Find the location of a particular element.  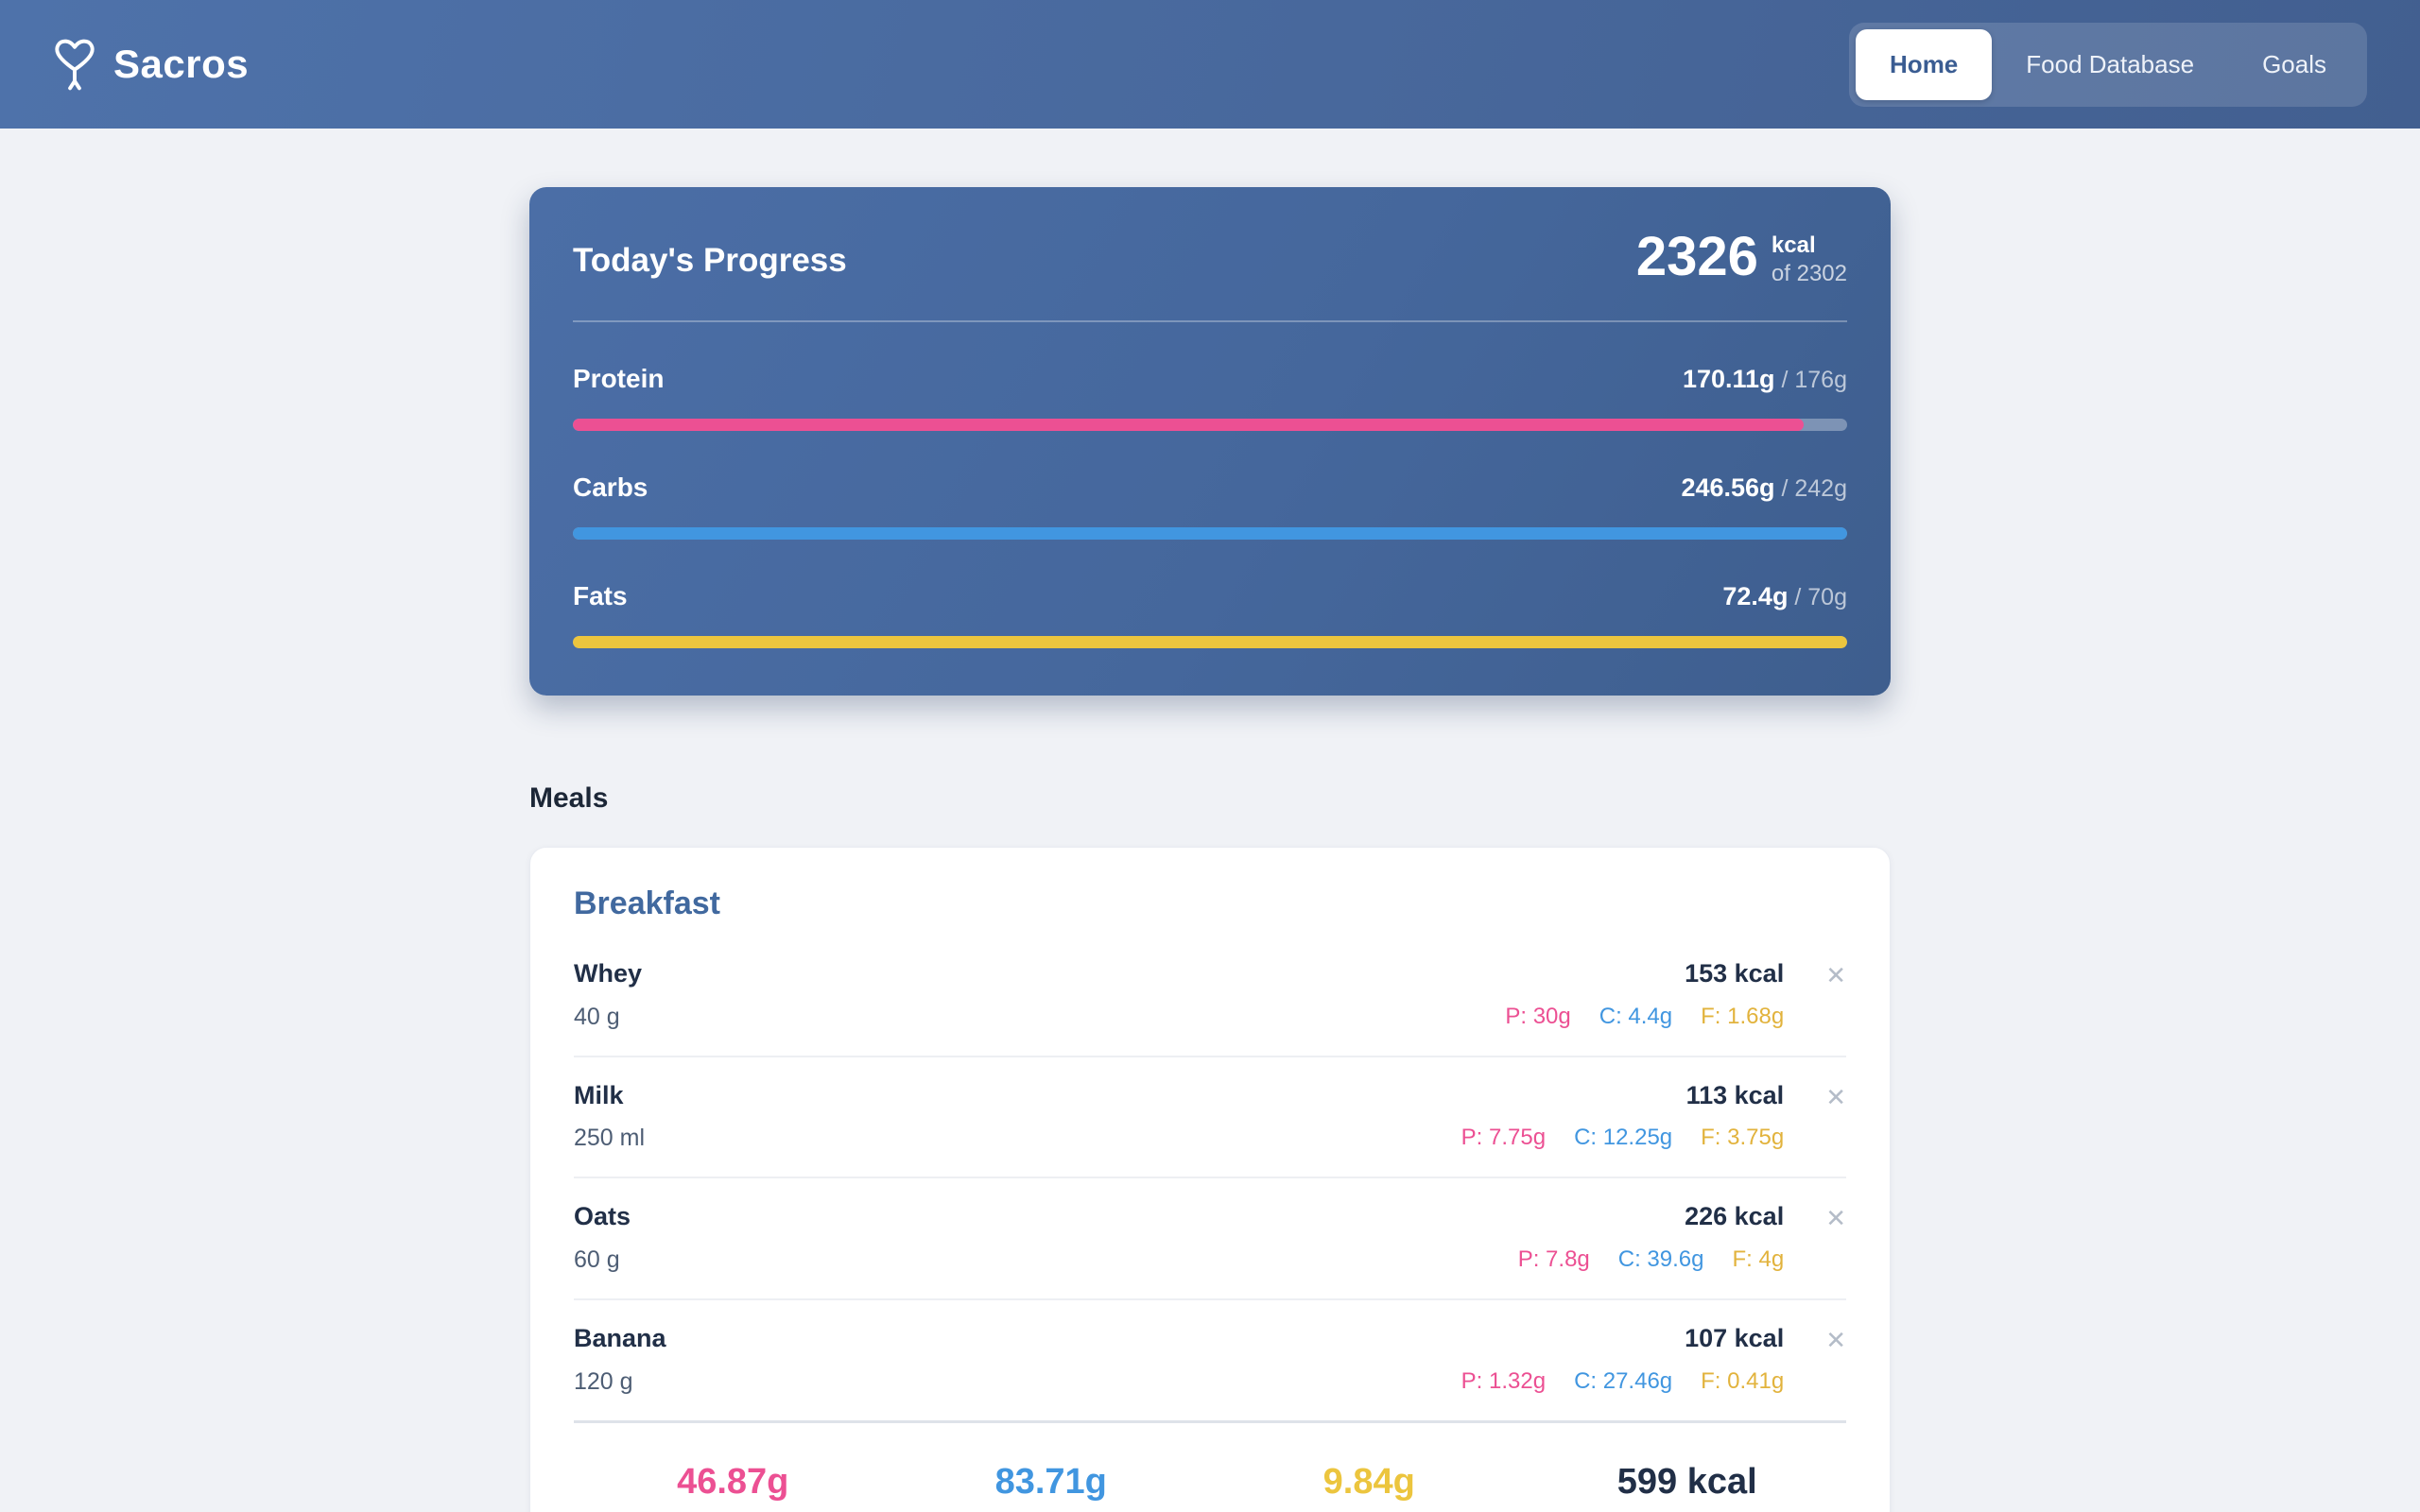

food-carbs: C: 4.4g is located at coordinates (1636, 1016).